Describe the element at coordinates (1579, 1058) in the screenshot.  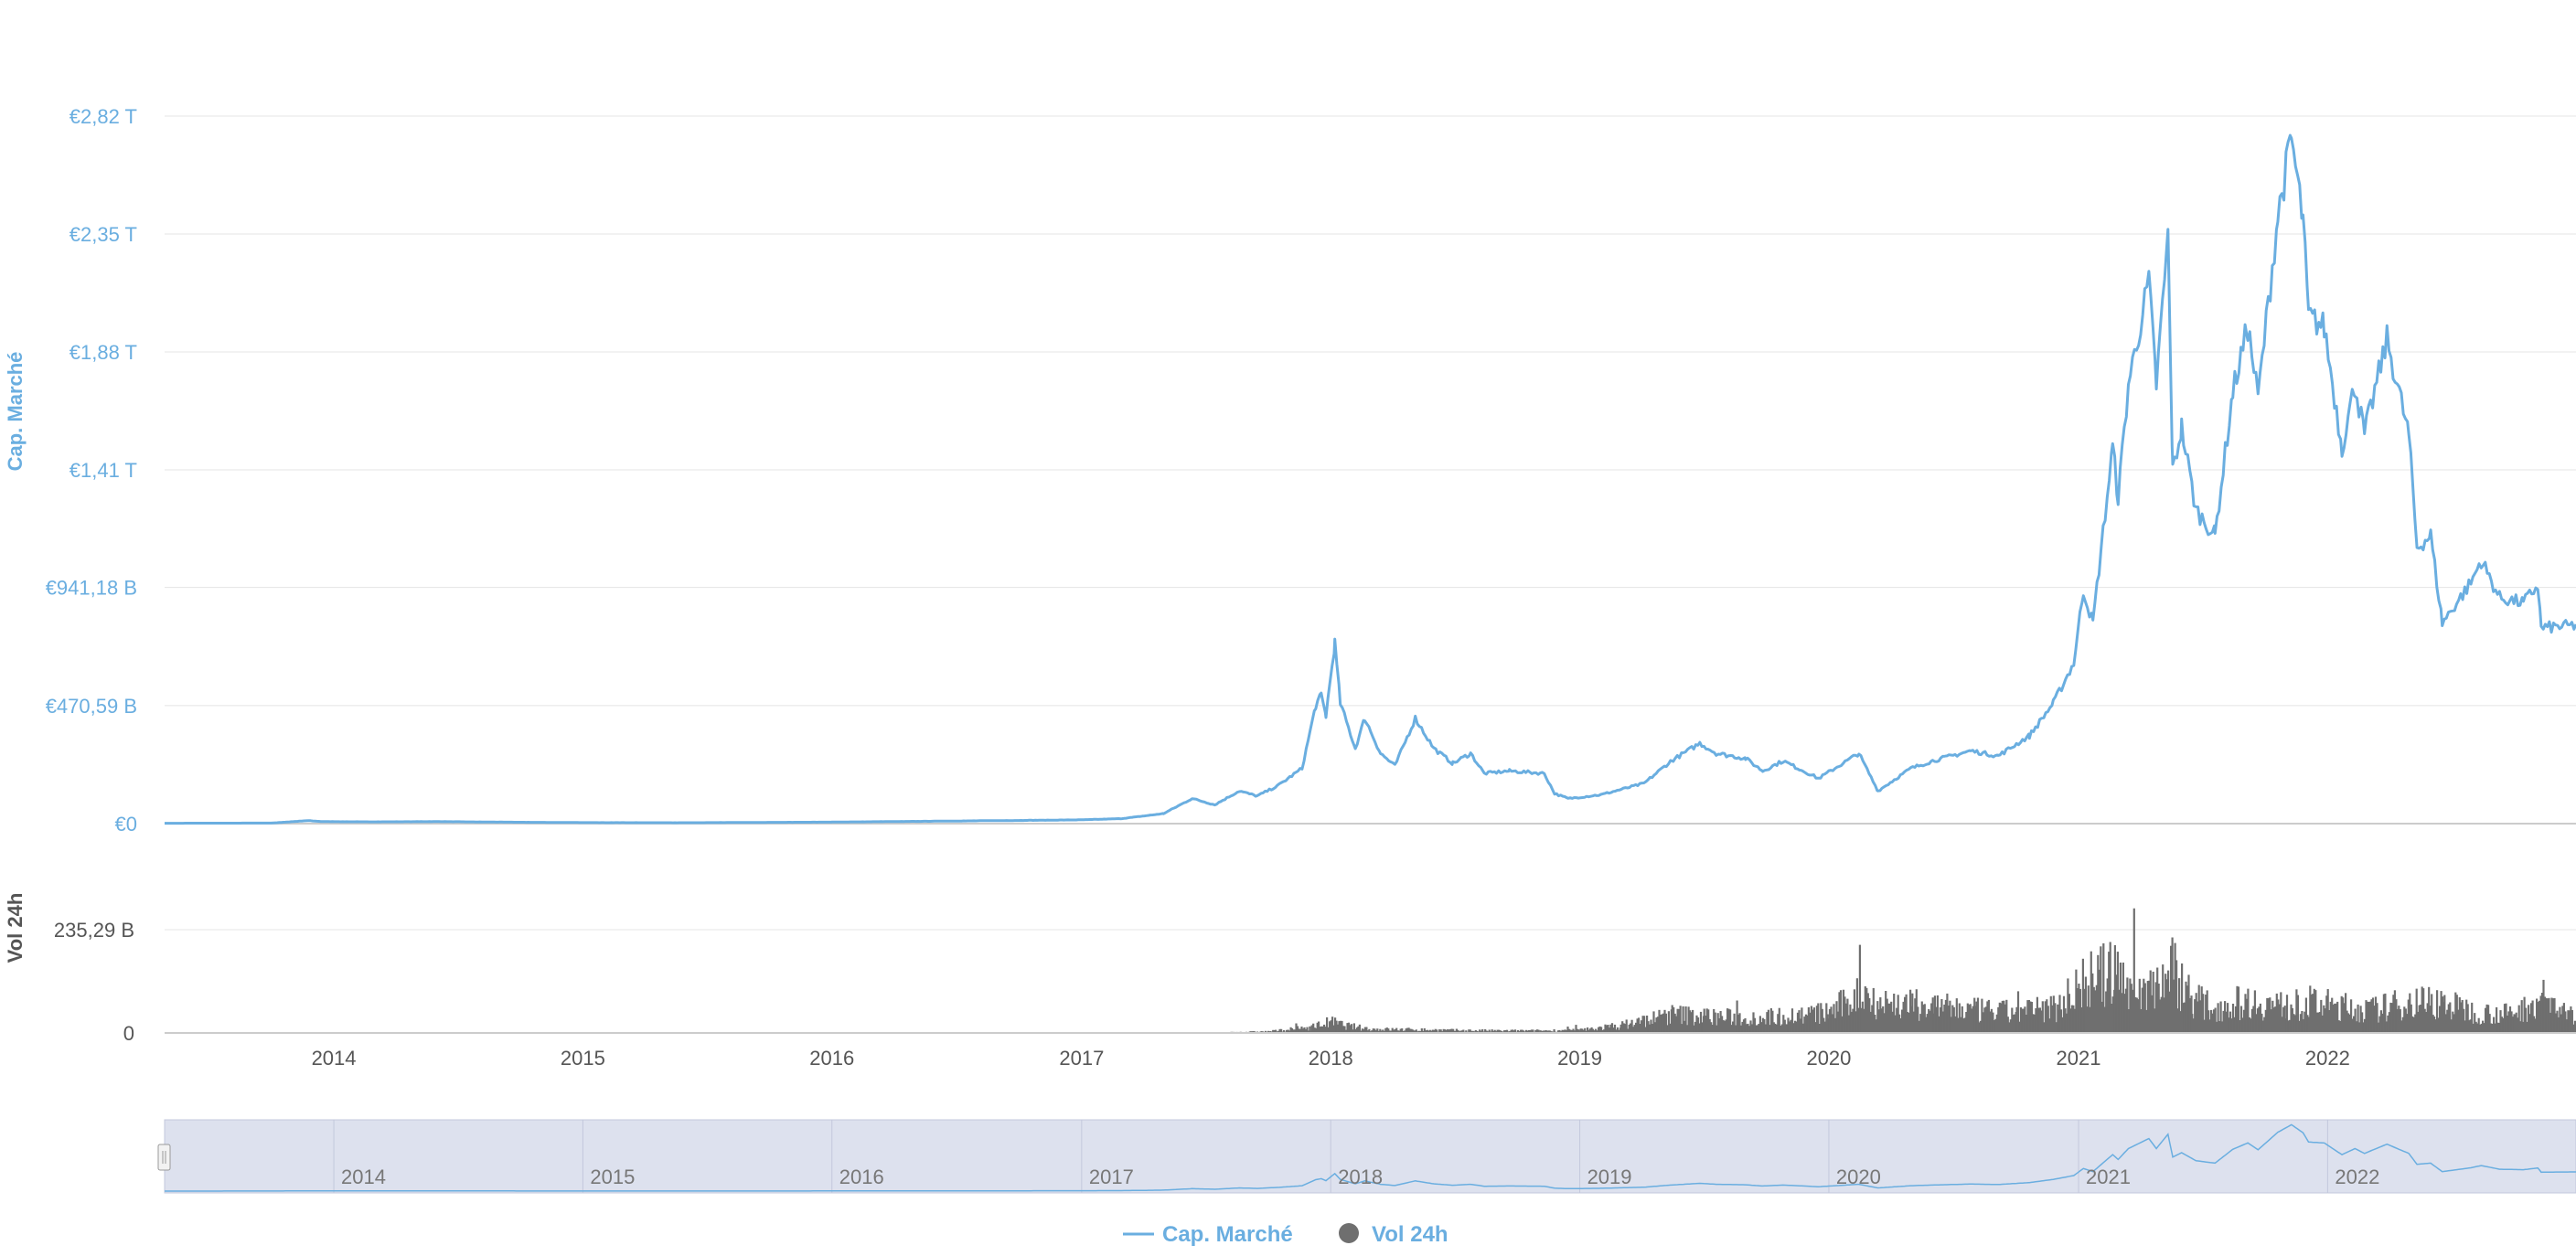
I see `x-tick-label: 2019` at that location.